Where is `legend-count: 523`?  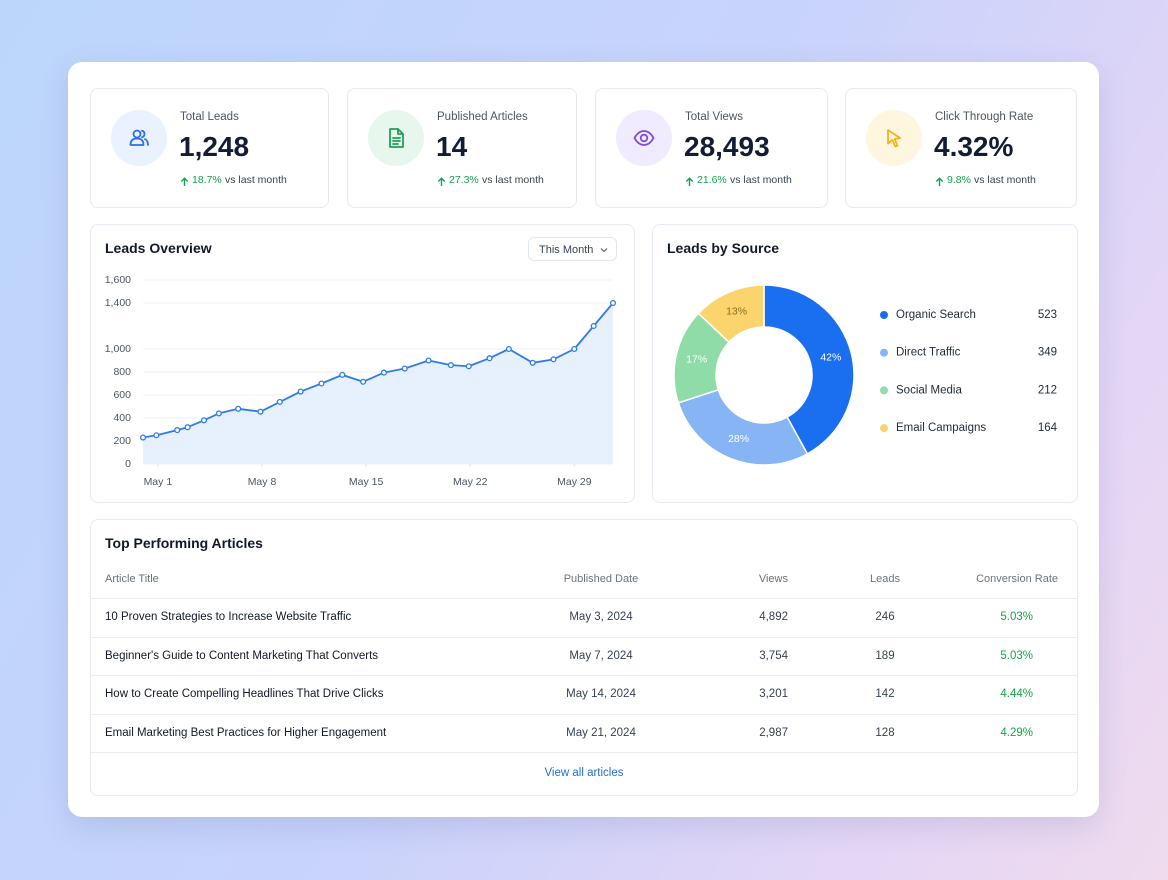
legend-count: 523 is located at coordinates (1047, 315).